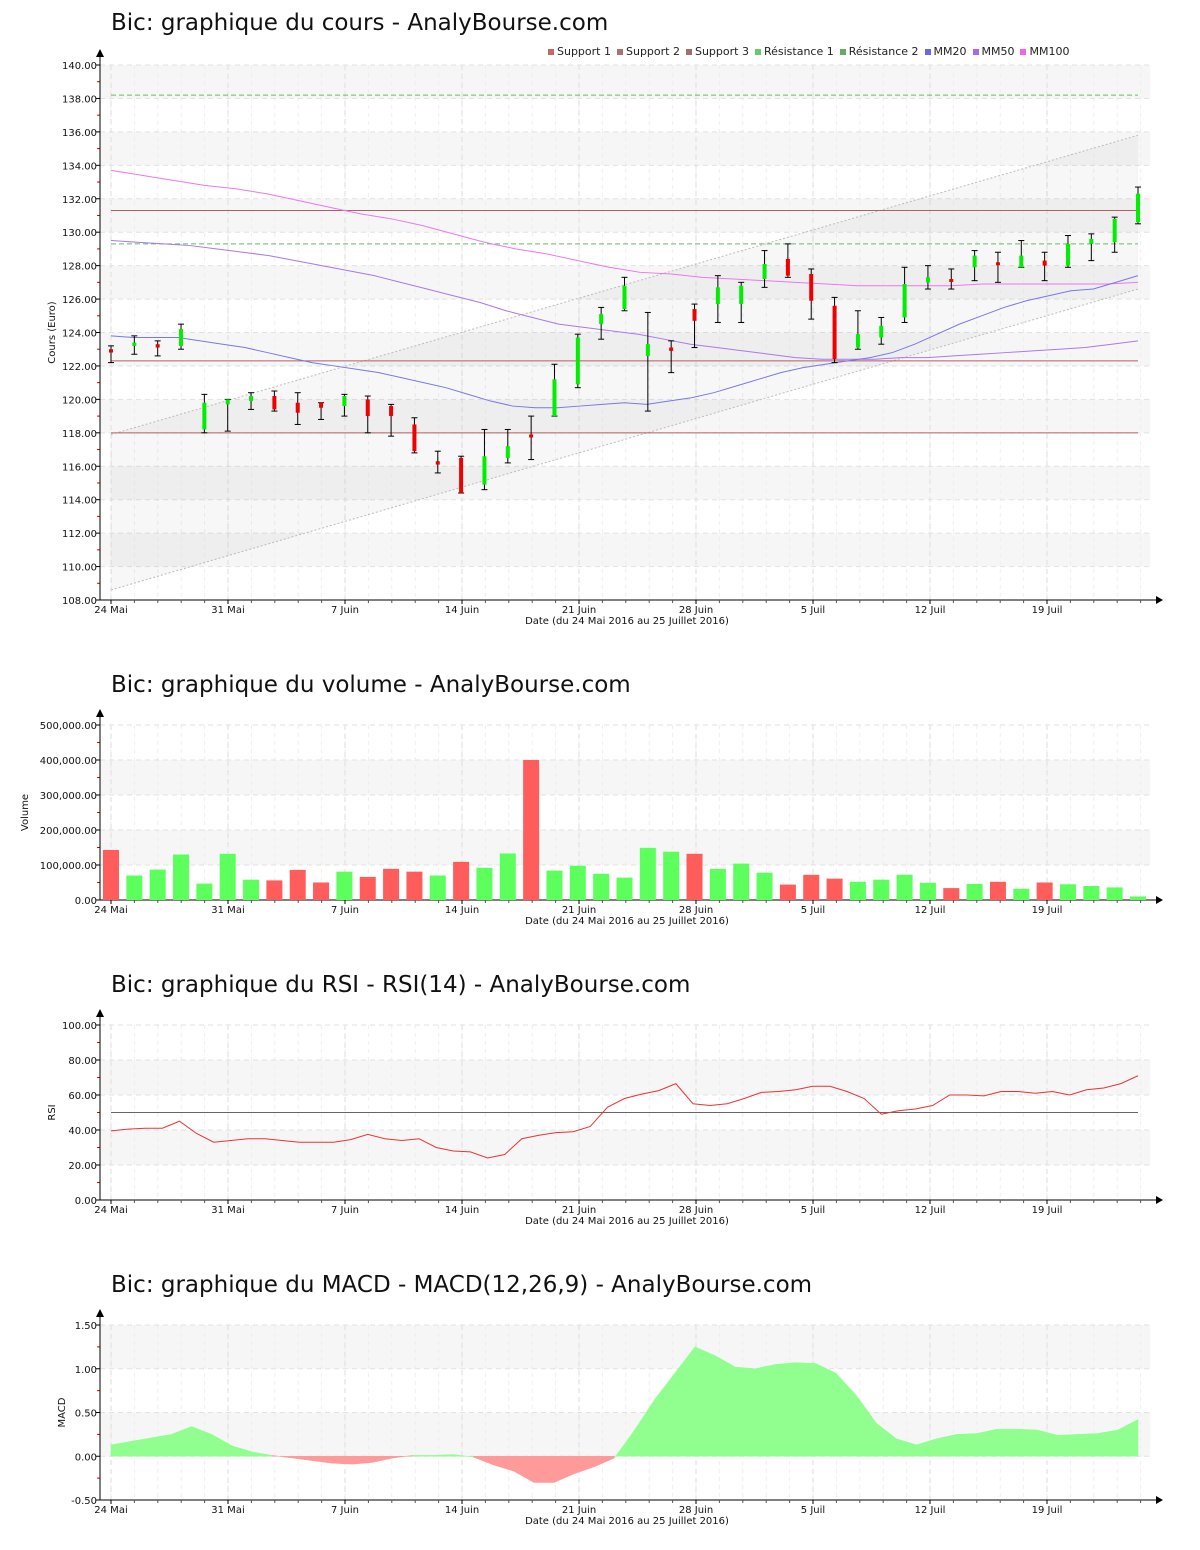 Image resolution: width=1200 pixels, height=1550 pixels. I want to click on legend-label: Résistance 1, so click(798, 51).